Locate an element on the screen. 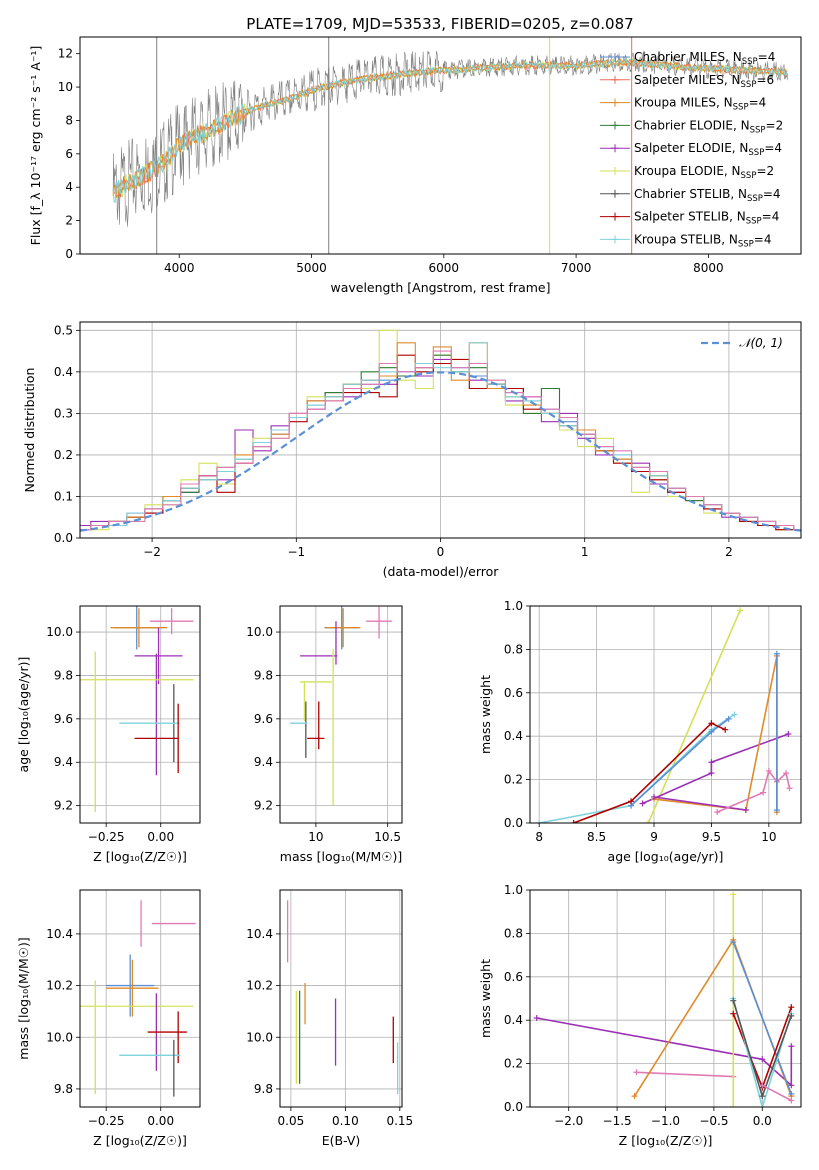 This screenshot has height=1170, width=819. x-tick-label: −0.25 is located at coordinates (106, 1121).